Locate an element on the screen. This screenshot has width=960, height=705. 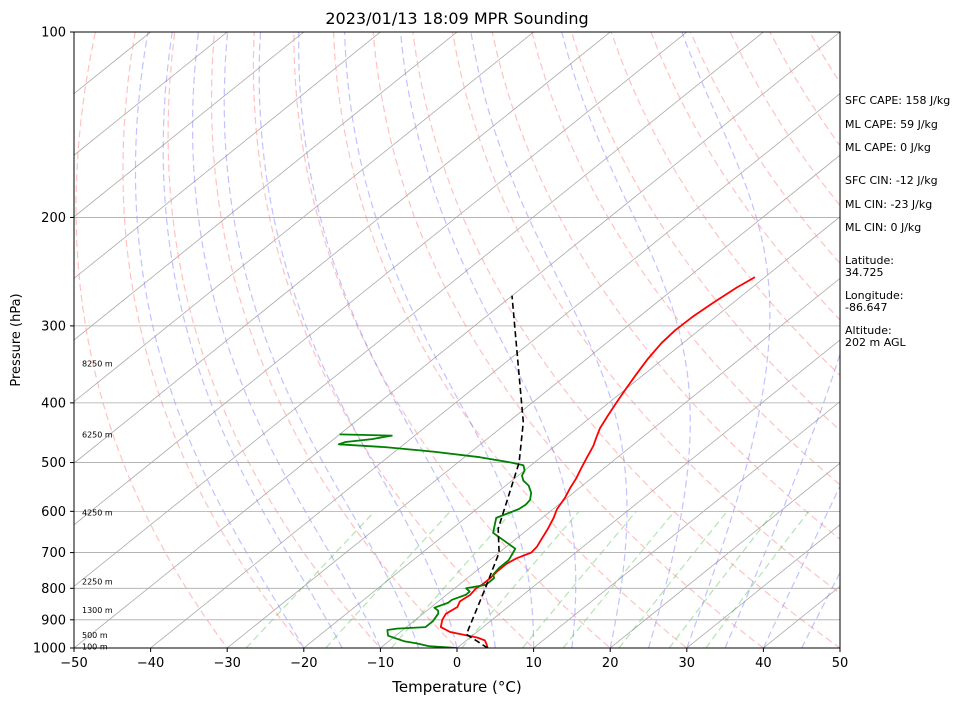
longitude-label: Longitude: is located at coordinates (874, 295).